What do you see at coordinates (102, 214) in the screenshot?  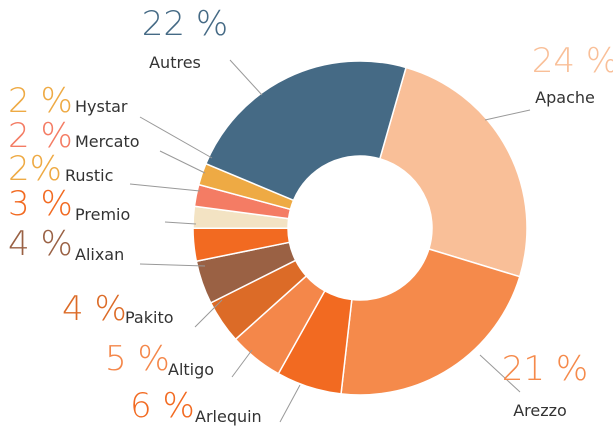 I see `category-label: Premio` at bounding box center [102, 214].